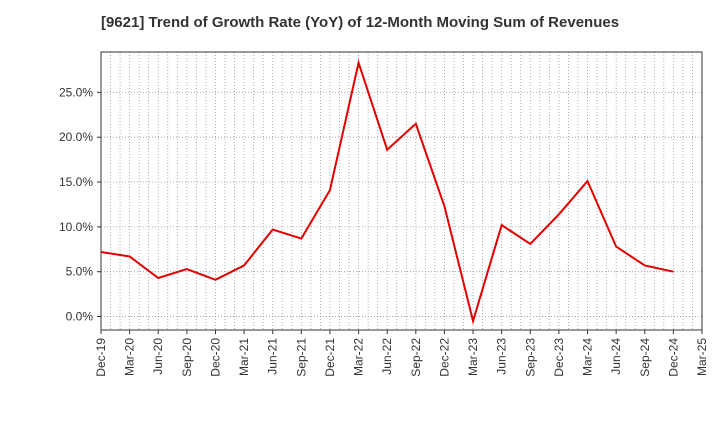 This screenshot has width=720, height=440. I want to click on x-tick-label: Dec-19, so click(101, 357).